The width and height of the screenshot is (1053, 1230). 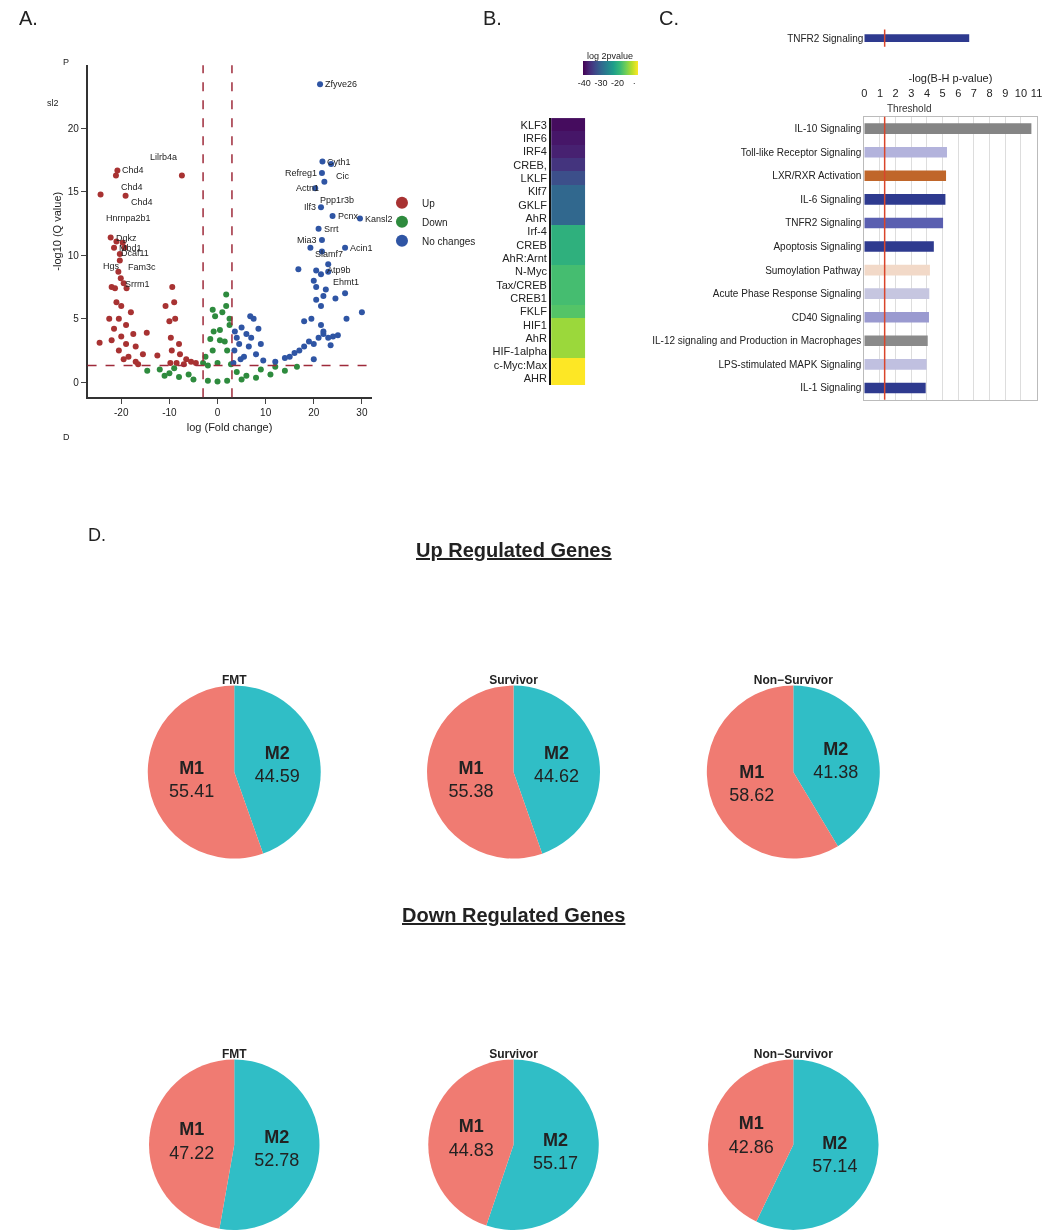 What do you see at coordinates (1021, 93) in the screenshot?
I see `x-tick-label: 10` at bounding box center [1021, 93].